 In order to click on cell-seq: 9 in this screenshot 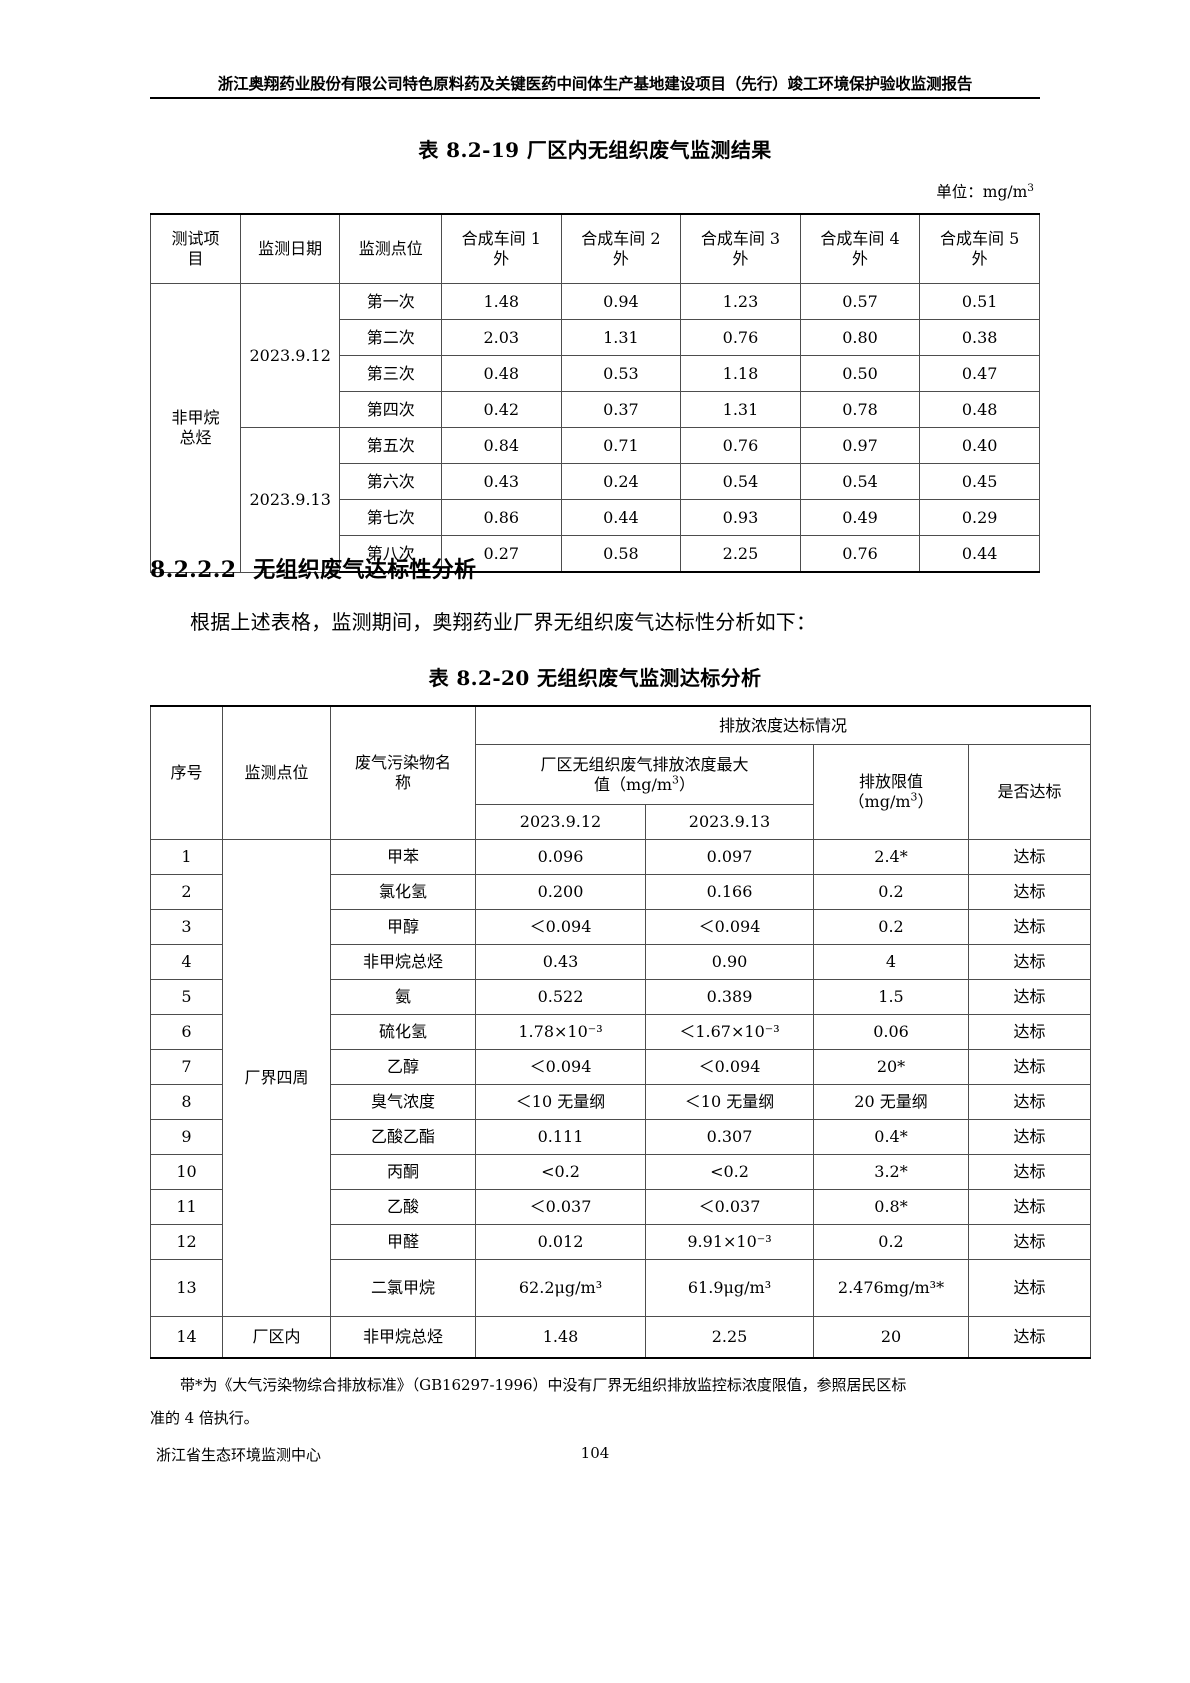, I will do `click(186, 1137)`.